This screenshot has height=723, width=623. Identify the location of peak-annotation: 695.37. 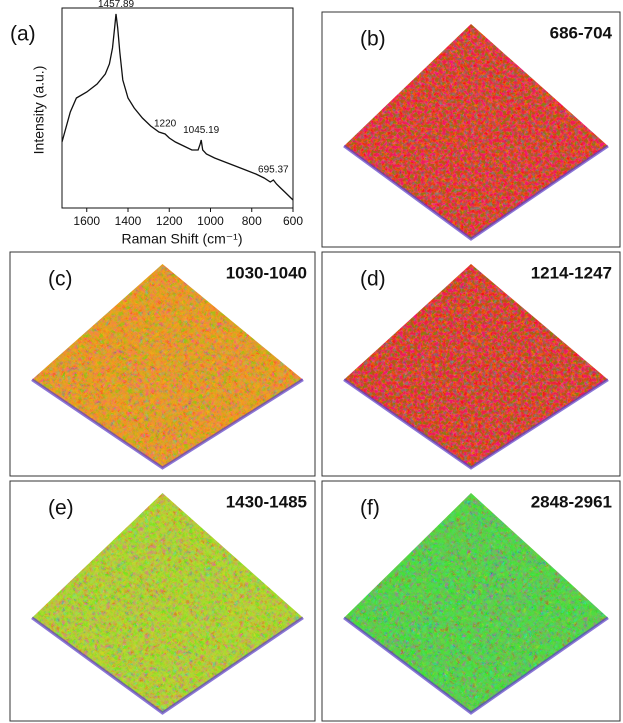
(273, 170).